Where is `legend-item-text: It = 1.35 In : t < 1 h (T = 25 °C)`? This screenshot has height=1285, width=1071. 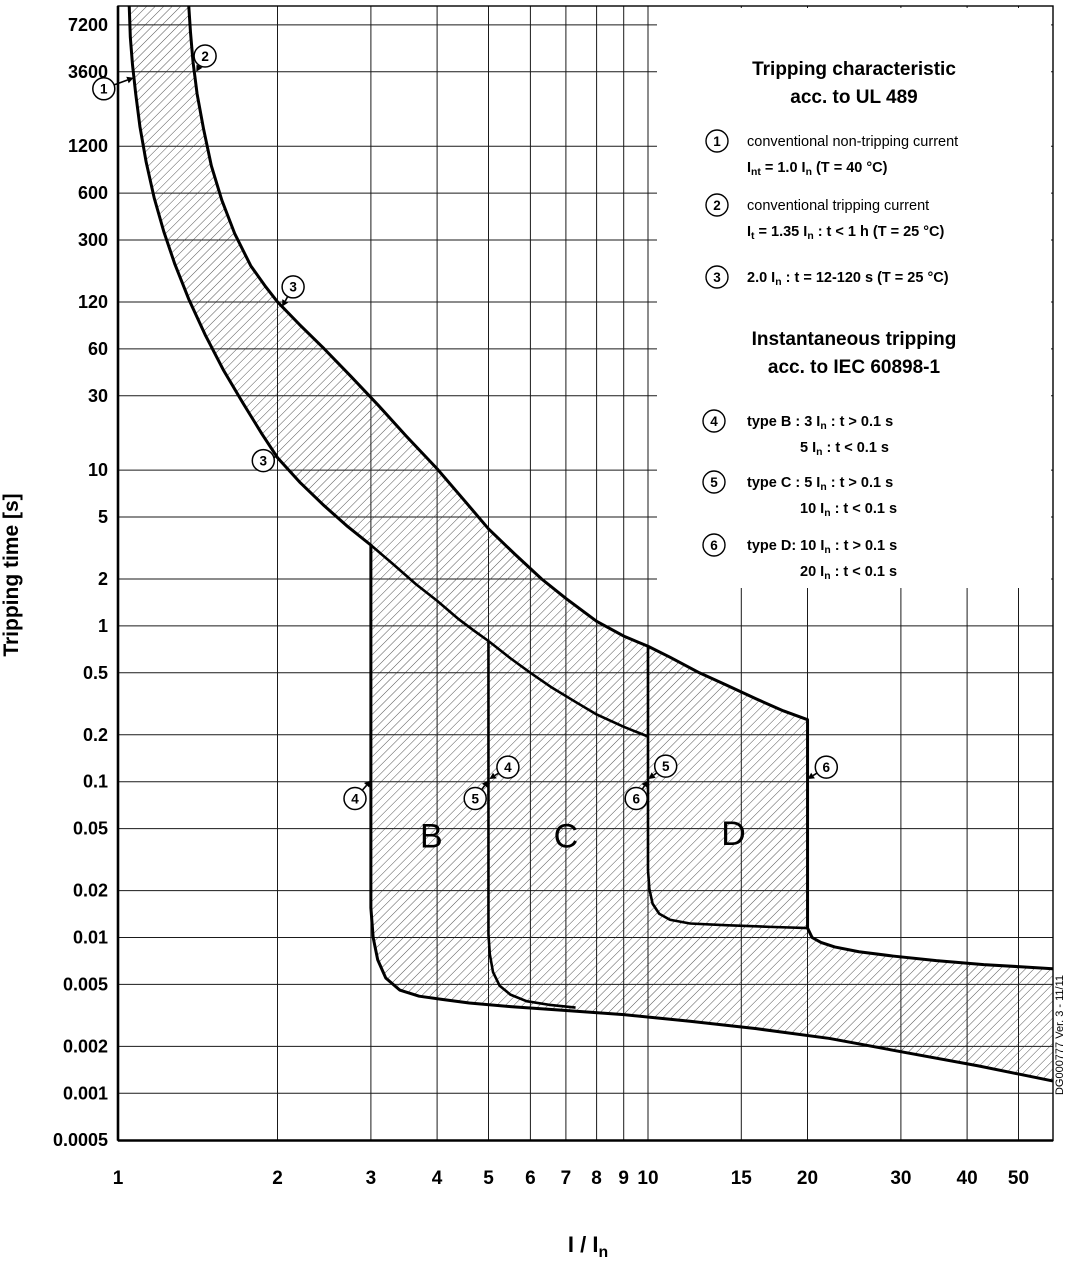
legend-item-text: It = 1.35 In : t < 1 h (T = 25 °C) is located at coordinates (846, 233).